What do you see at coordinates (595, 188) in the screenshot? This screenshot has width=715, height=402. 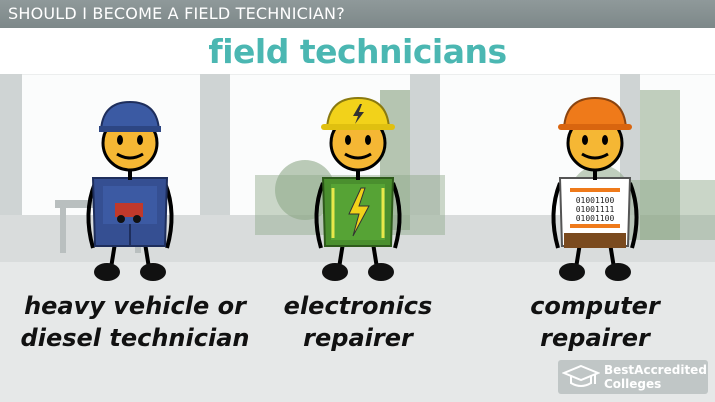 I see `figure-computer-repairer: 01001100 01001111 01001100` at bounding box center [595, 188].